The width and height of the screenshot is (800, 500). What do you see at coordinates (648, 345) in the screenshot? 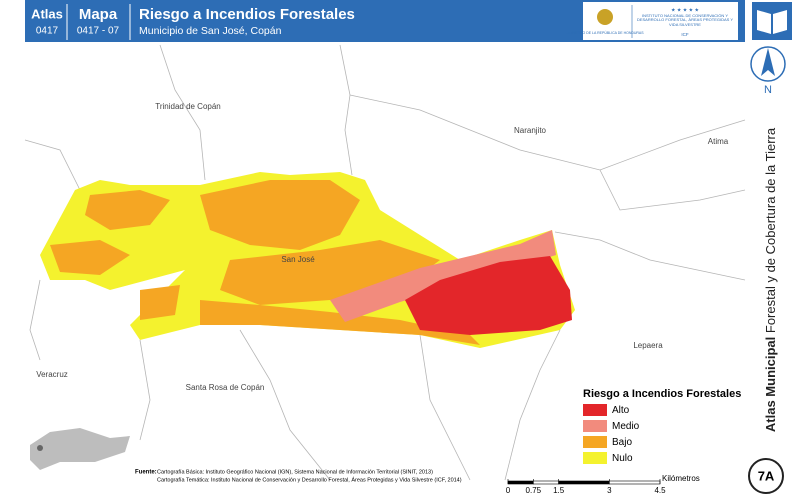
I see `place-label: Lepaera` at bounding box center [648, 345].